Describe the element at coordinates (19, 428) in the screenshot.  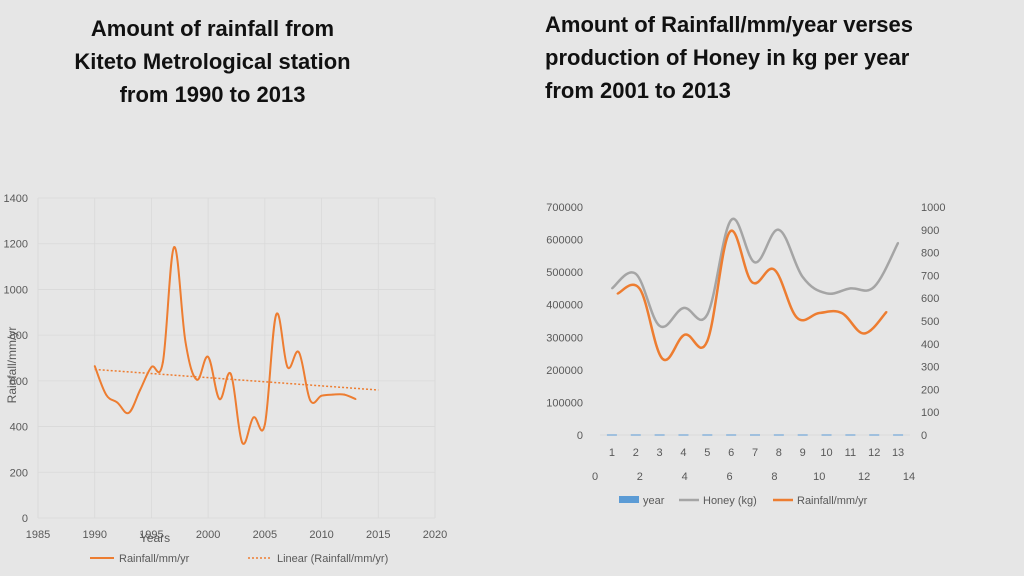
I see `chart1-y-tick-label: 400` at that location.